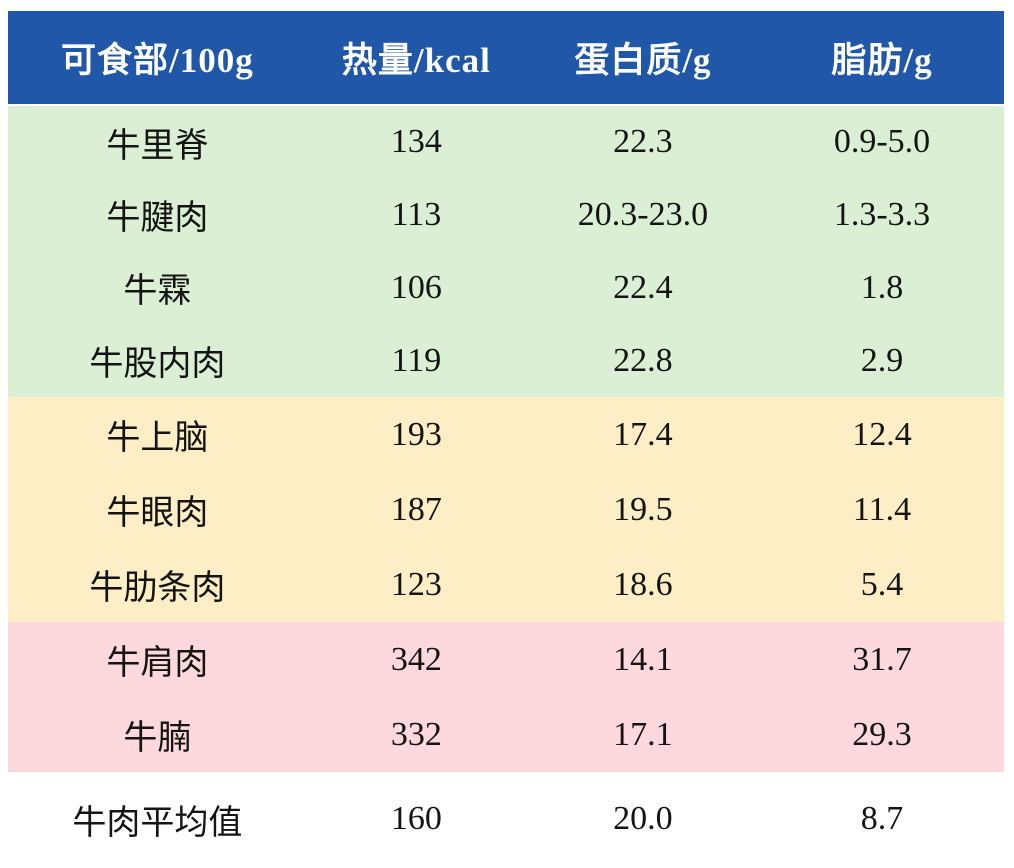  Describe the element at coordinates (881, 734) in the screenshot. I see `cell-fat: 29.3` at that location.